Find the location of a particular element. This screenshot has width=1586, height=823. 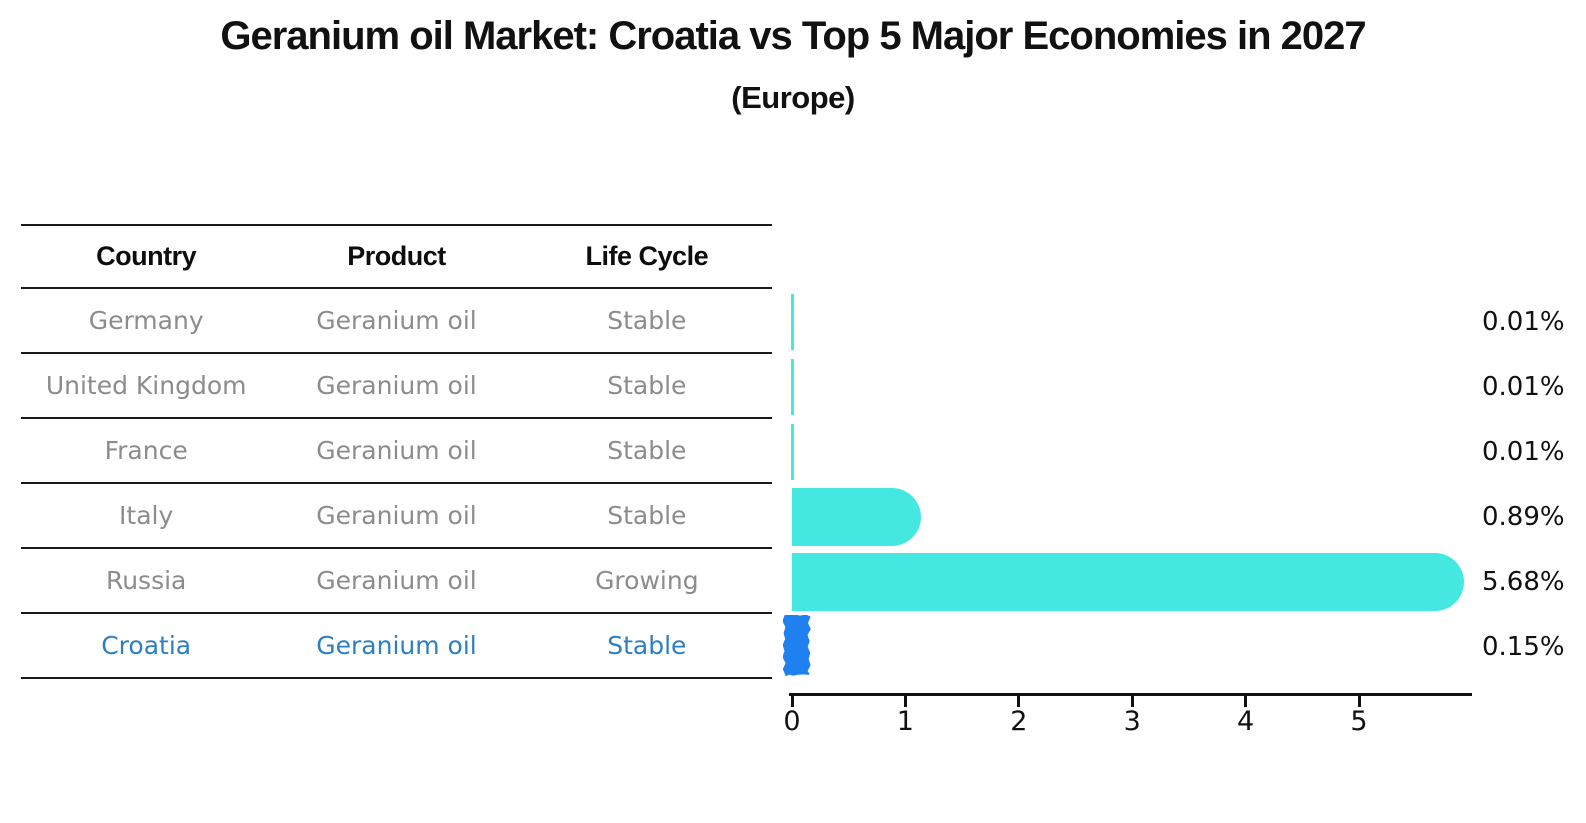

x-axis-line is located at coordinates (1130, 694).